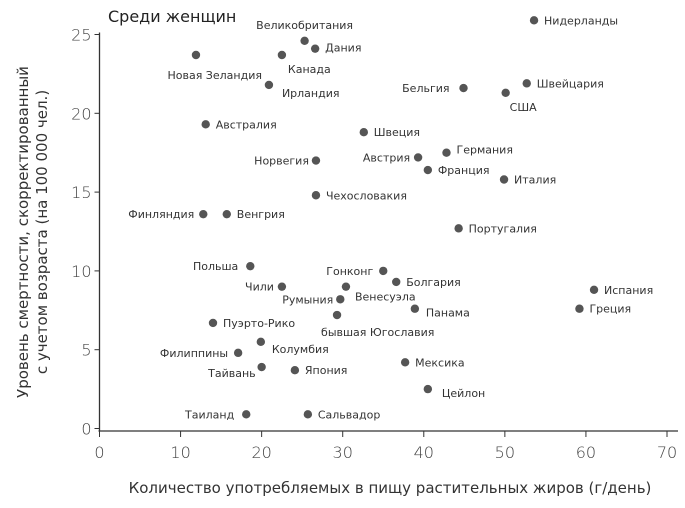 This screenshot has width=685, height=508. Describe the element at coordinates (424, 452) in the screenshot. I see `x-tick-label: 40` at that location.